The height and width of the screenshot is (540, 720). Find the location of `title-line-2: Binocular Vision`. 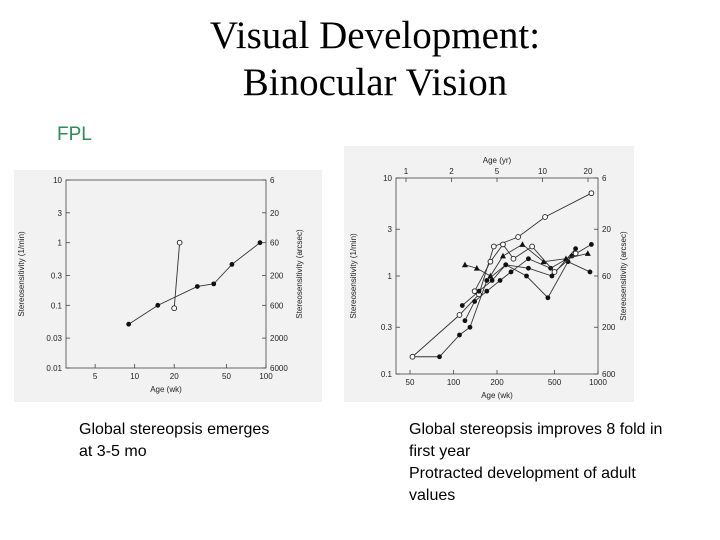

title-line-2: Binocular Vision is located at coordinates (375, 82).